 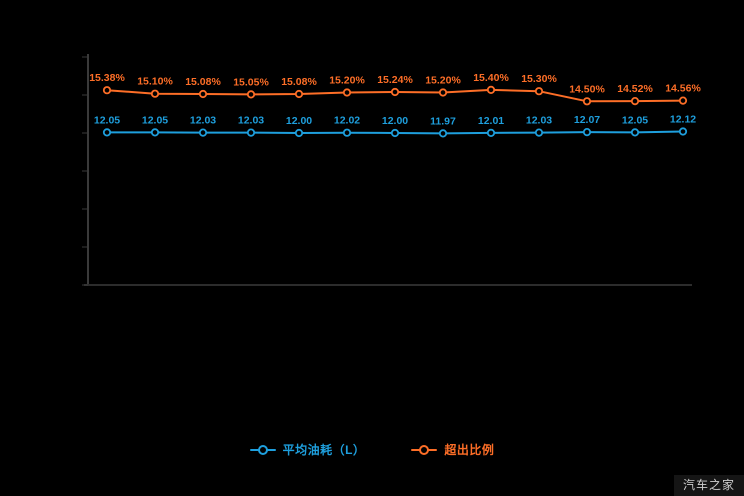 I want to click on watermark-autohome: 汽车之家, so click(x=708, y=485).